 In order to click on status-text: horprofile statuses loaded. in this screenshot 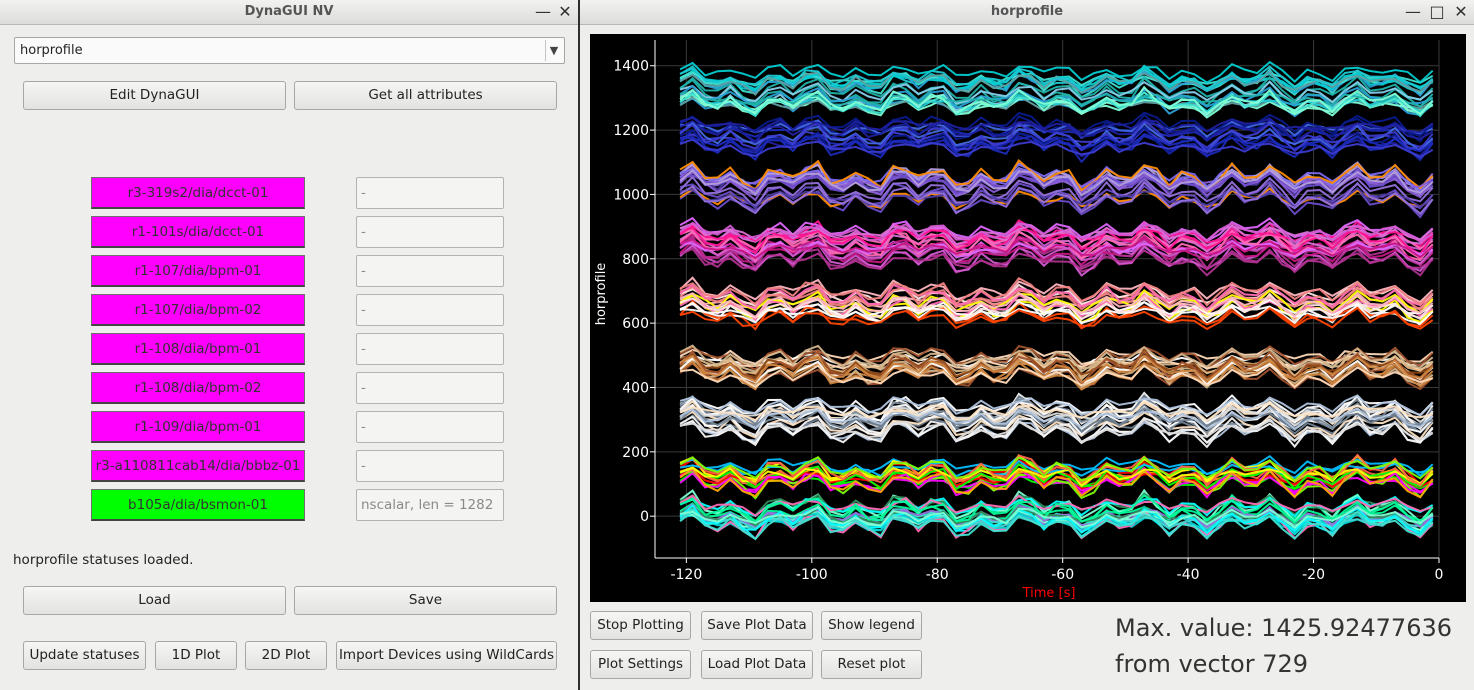, I will do `click(103, 560)`.